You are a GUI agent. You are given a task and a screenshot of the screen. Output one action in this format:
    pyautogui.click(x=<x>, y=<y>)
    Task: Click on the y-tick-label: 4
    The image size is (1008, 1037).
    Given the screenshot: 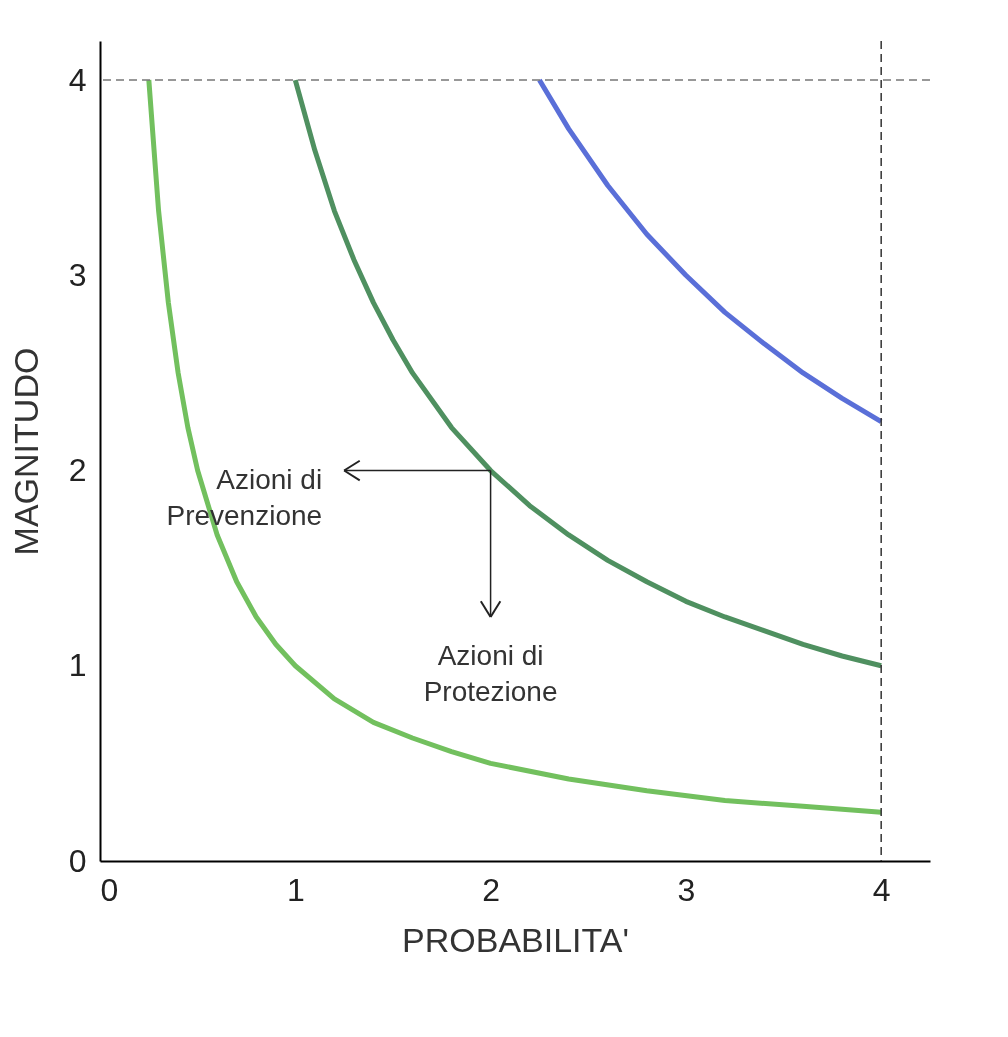 What is the action you would take?
    pyautogui.click(x=77, y=79)
    